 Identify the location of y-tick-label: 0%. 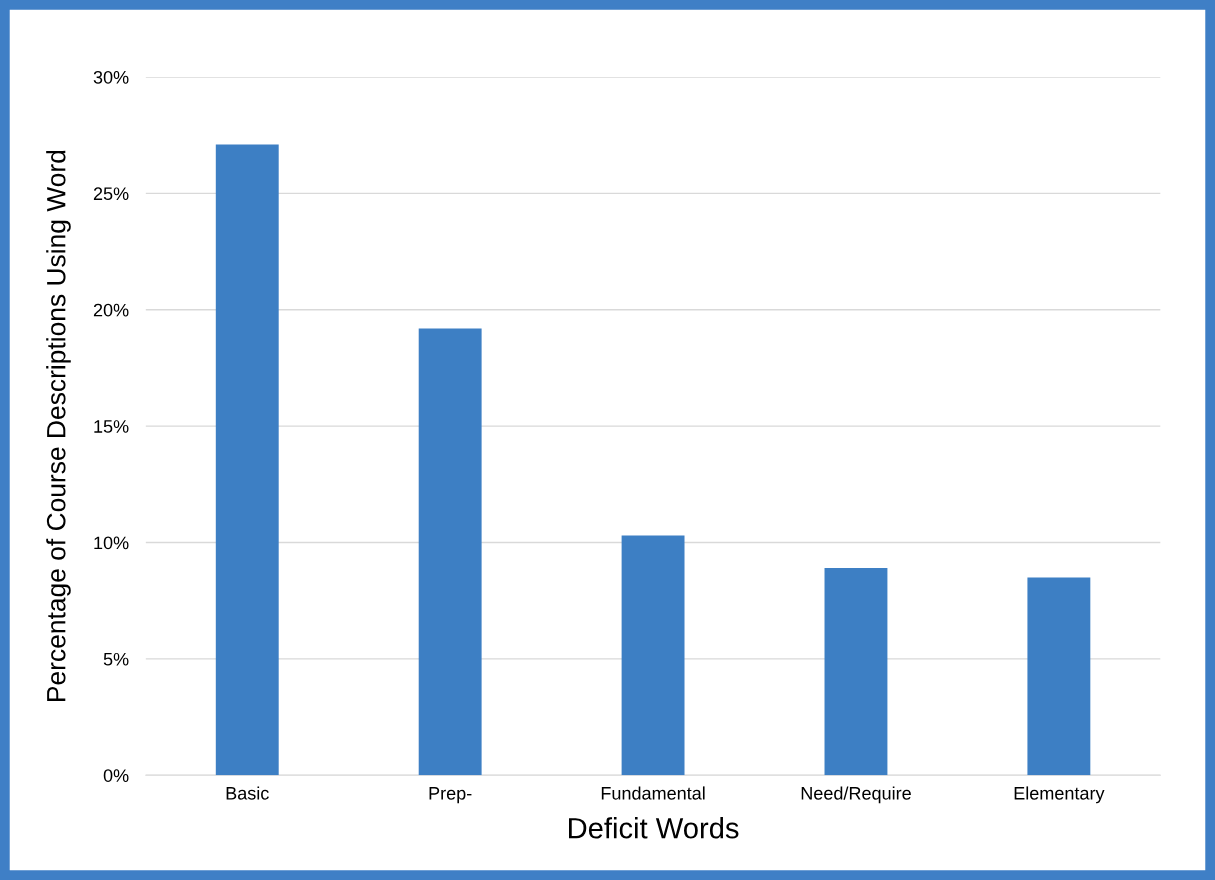
(116, 775).